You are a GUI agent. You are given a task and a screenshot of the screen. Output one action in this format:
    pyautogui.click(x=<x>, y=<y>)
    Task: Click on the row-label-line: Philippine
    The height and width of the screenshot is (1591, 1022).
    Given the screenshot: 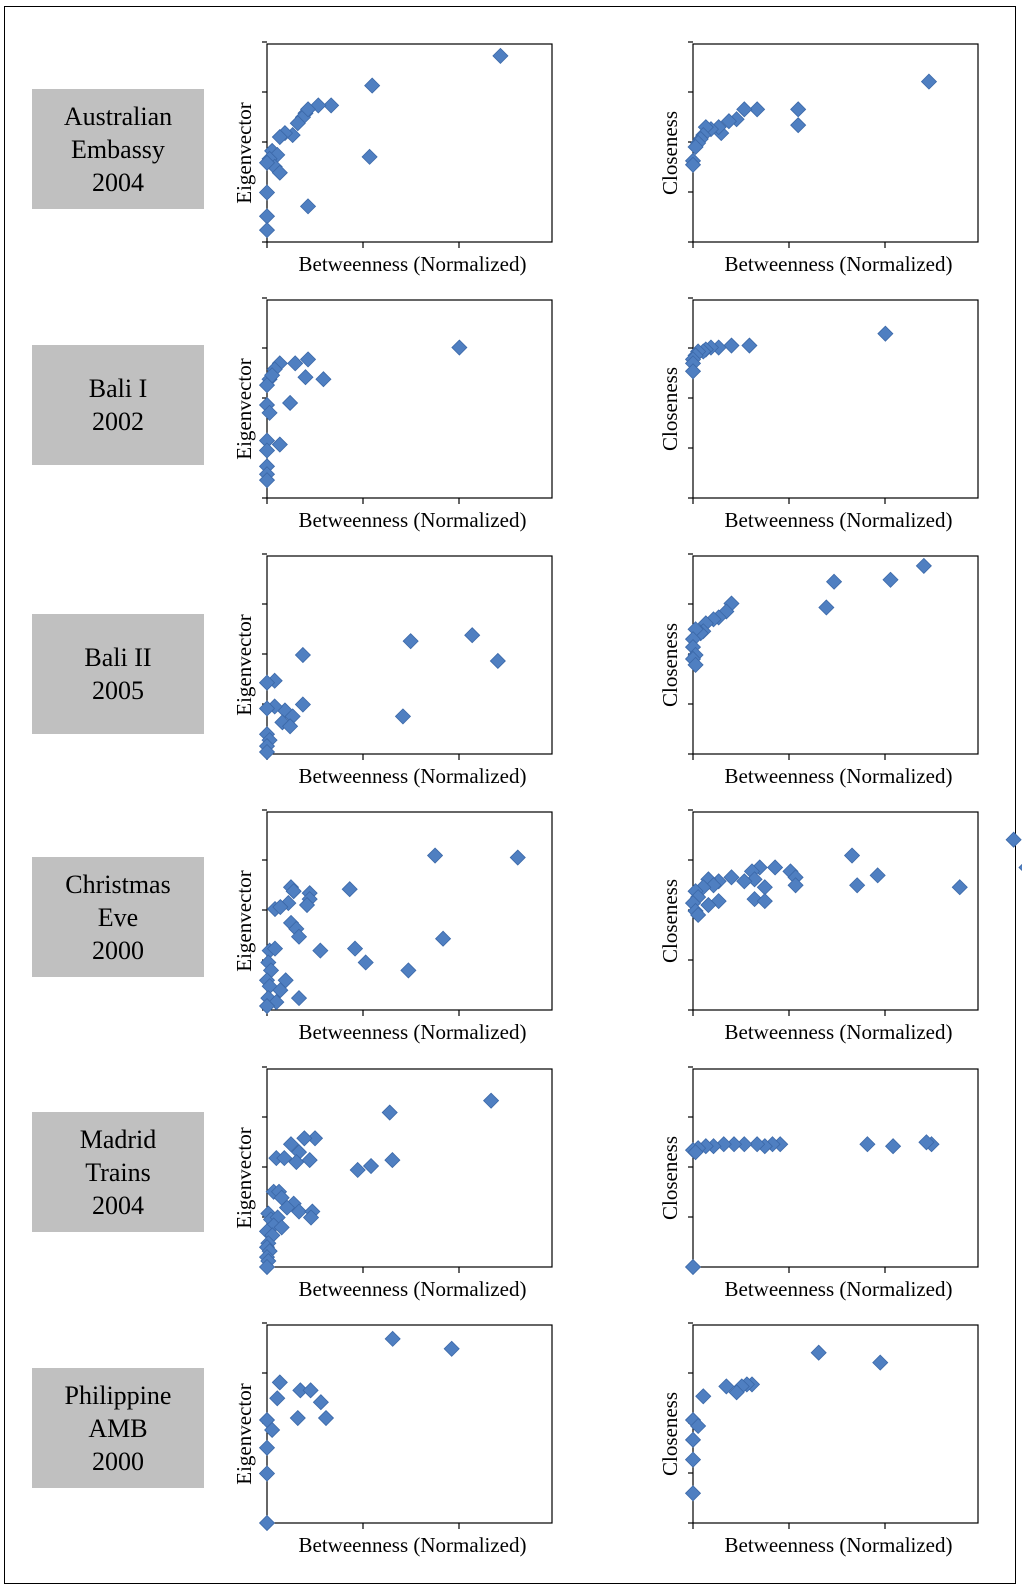 What is the action you would take?
    pyautogui.click(x=118, y=1395)
    